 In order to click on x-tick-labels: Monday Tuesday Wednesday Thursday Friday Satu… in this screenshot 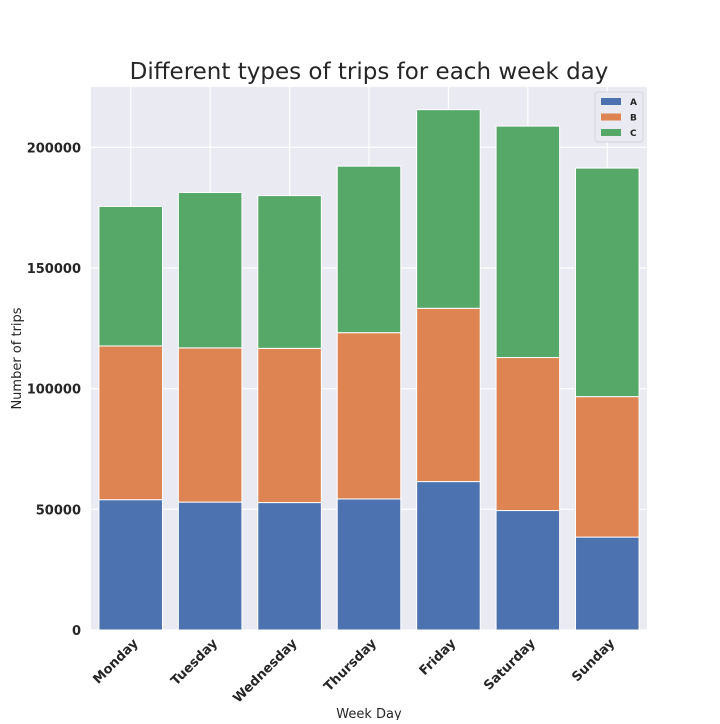, I will do `click(354, 671)`.